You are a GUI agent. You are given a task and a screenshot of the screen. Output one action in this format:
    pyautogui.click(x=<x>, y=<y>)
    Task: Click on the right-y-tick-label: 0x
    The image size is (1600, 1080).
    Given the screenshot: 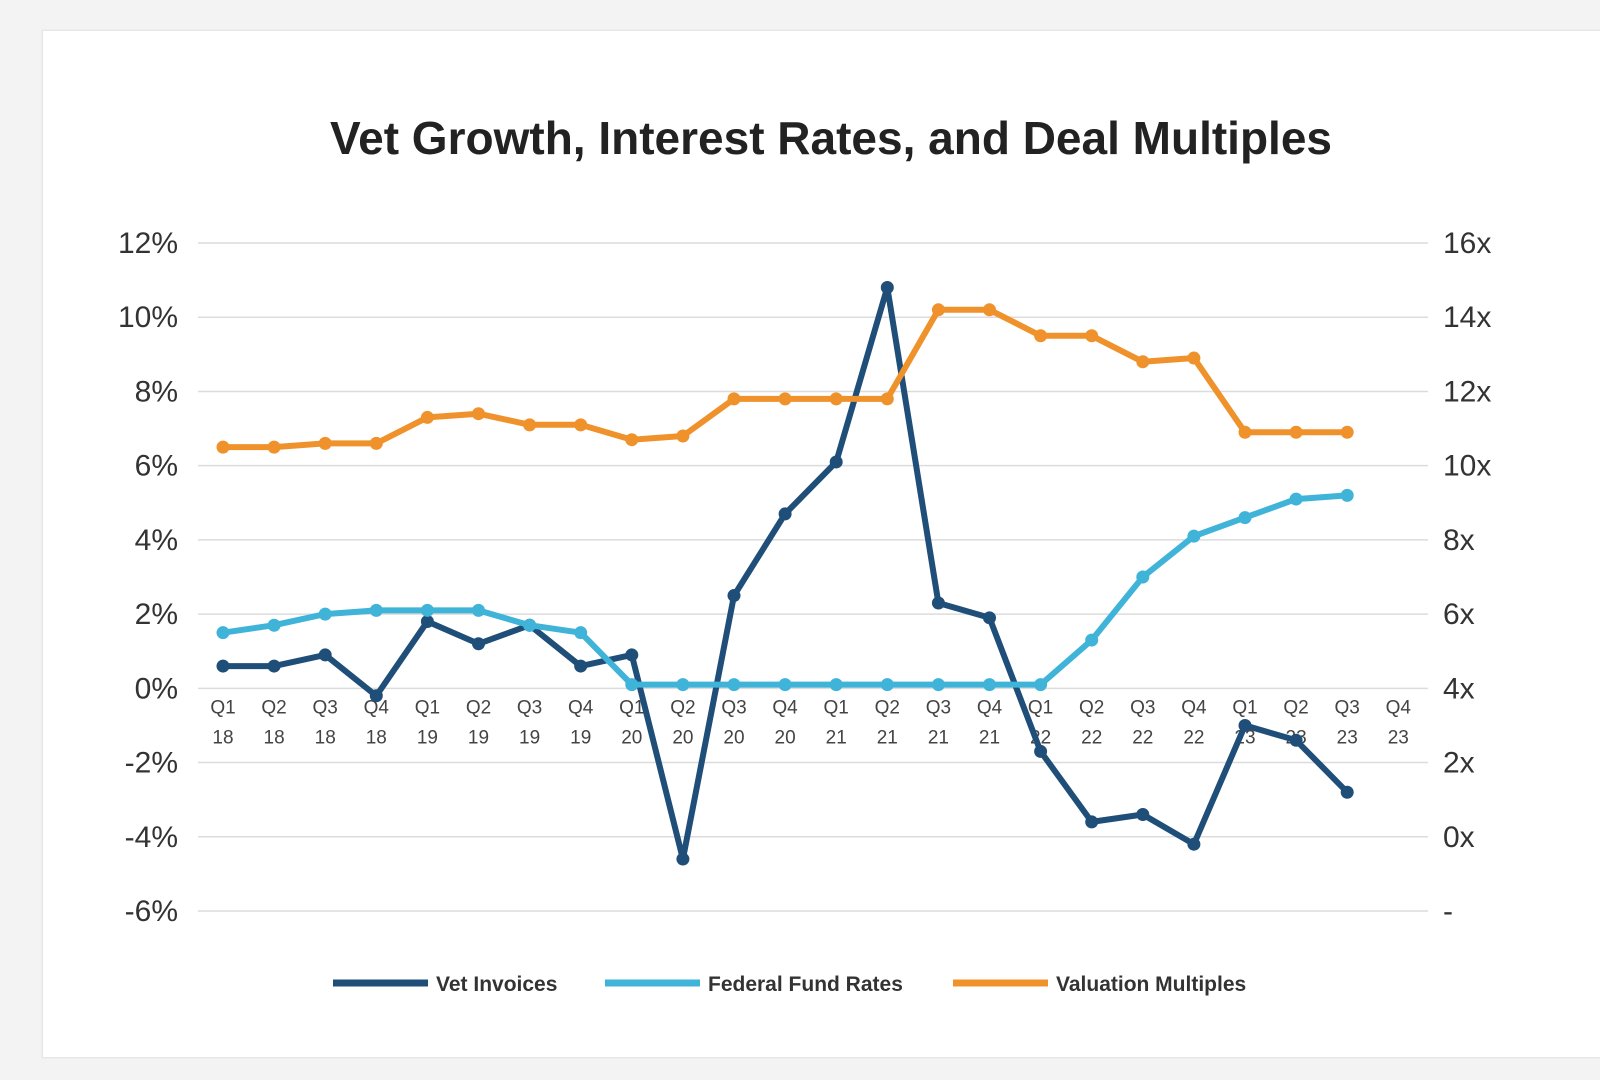 What is the action you would take?
    pyautogui.click(x=1459, y=837)
    